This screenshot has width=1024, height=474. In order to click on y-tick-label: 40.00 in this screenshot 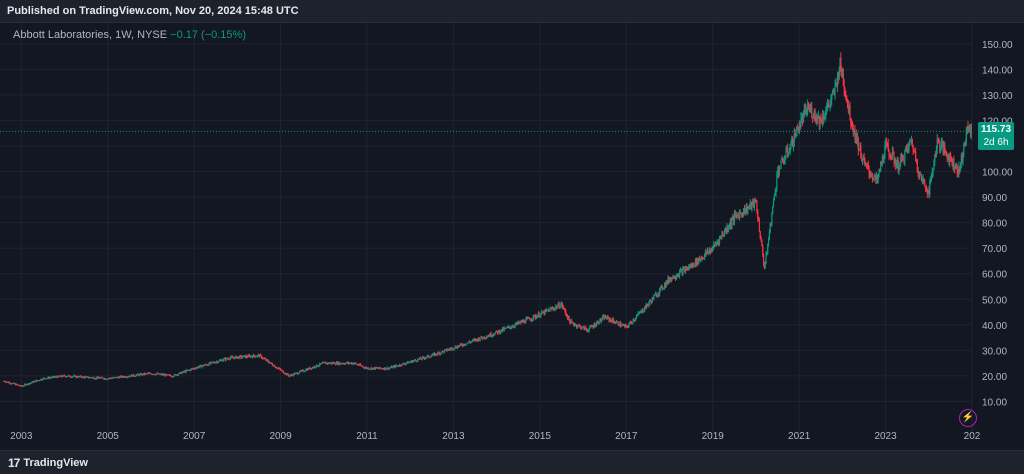, I will do `click(994, 326)`.